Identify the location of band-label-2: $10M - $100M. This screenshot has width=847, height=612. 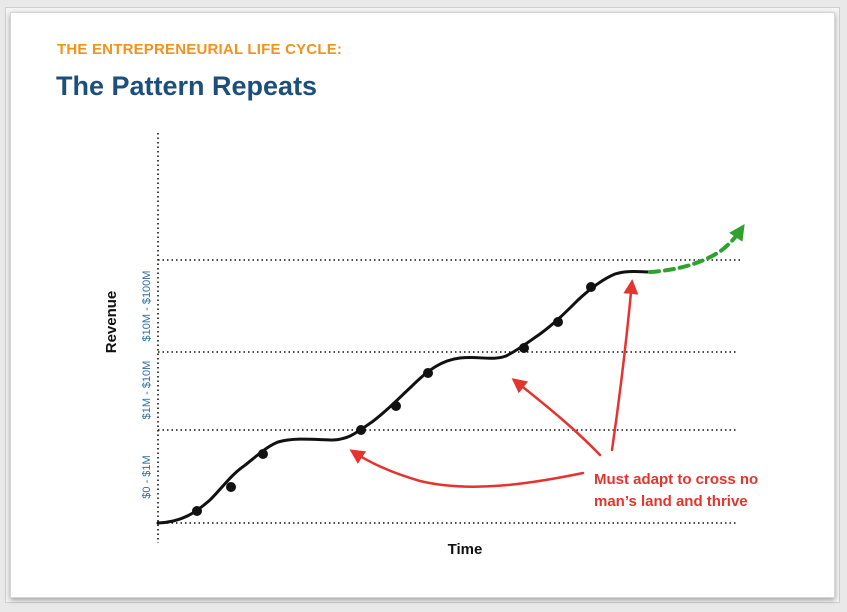
(147, 306).